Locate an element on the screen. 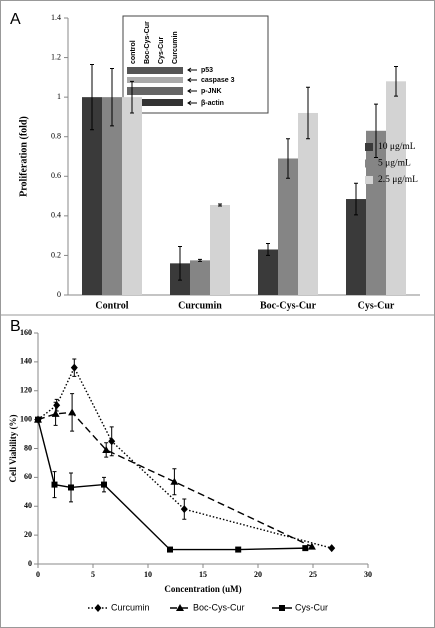 The height and width of the screenshot is (628, 435). x-tick-label: 15 is located at coordinates (203, 574).